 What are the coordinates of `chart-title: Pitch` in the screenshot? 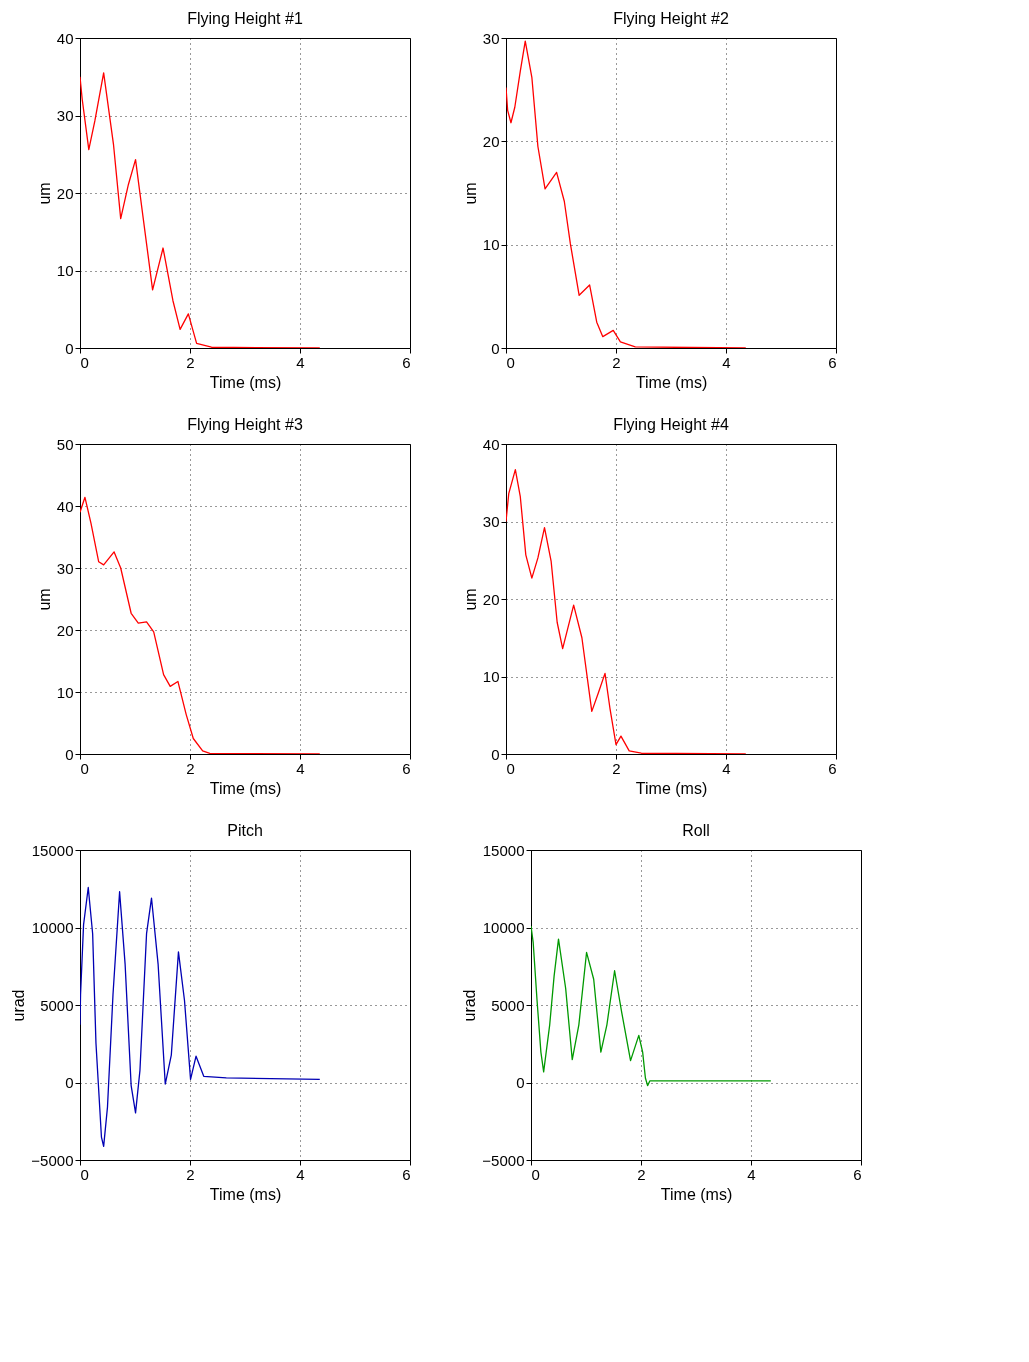 It's located at (245, 830).